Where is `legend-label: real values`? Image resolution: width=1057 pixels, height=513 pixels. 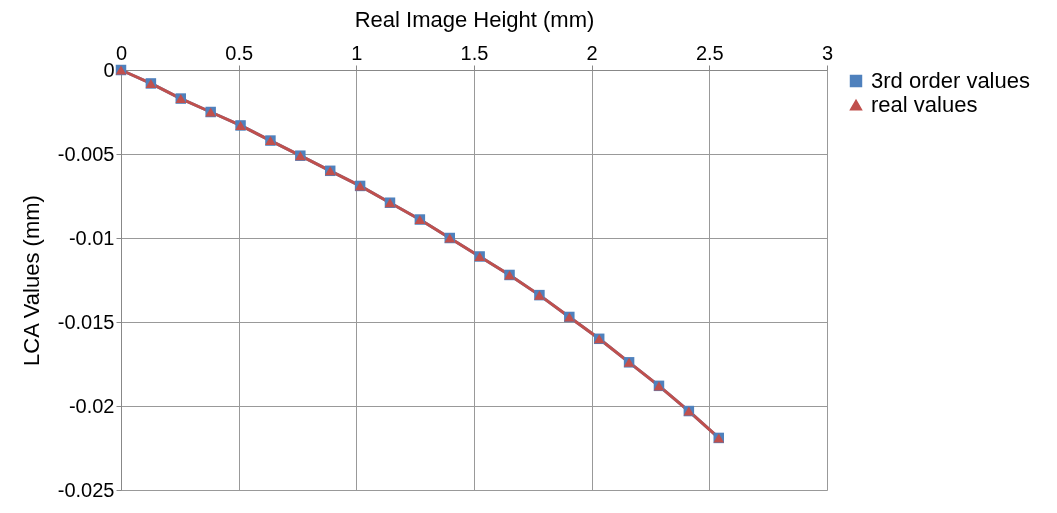
legend-label: real values is located at coordinates (924, 104).